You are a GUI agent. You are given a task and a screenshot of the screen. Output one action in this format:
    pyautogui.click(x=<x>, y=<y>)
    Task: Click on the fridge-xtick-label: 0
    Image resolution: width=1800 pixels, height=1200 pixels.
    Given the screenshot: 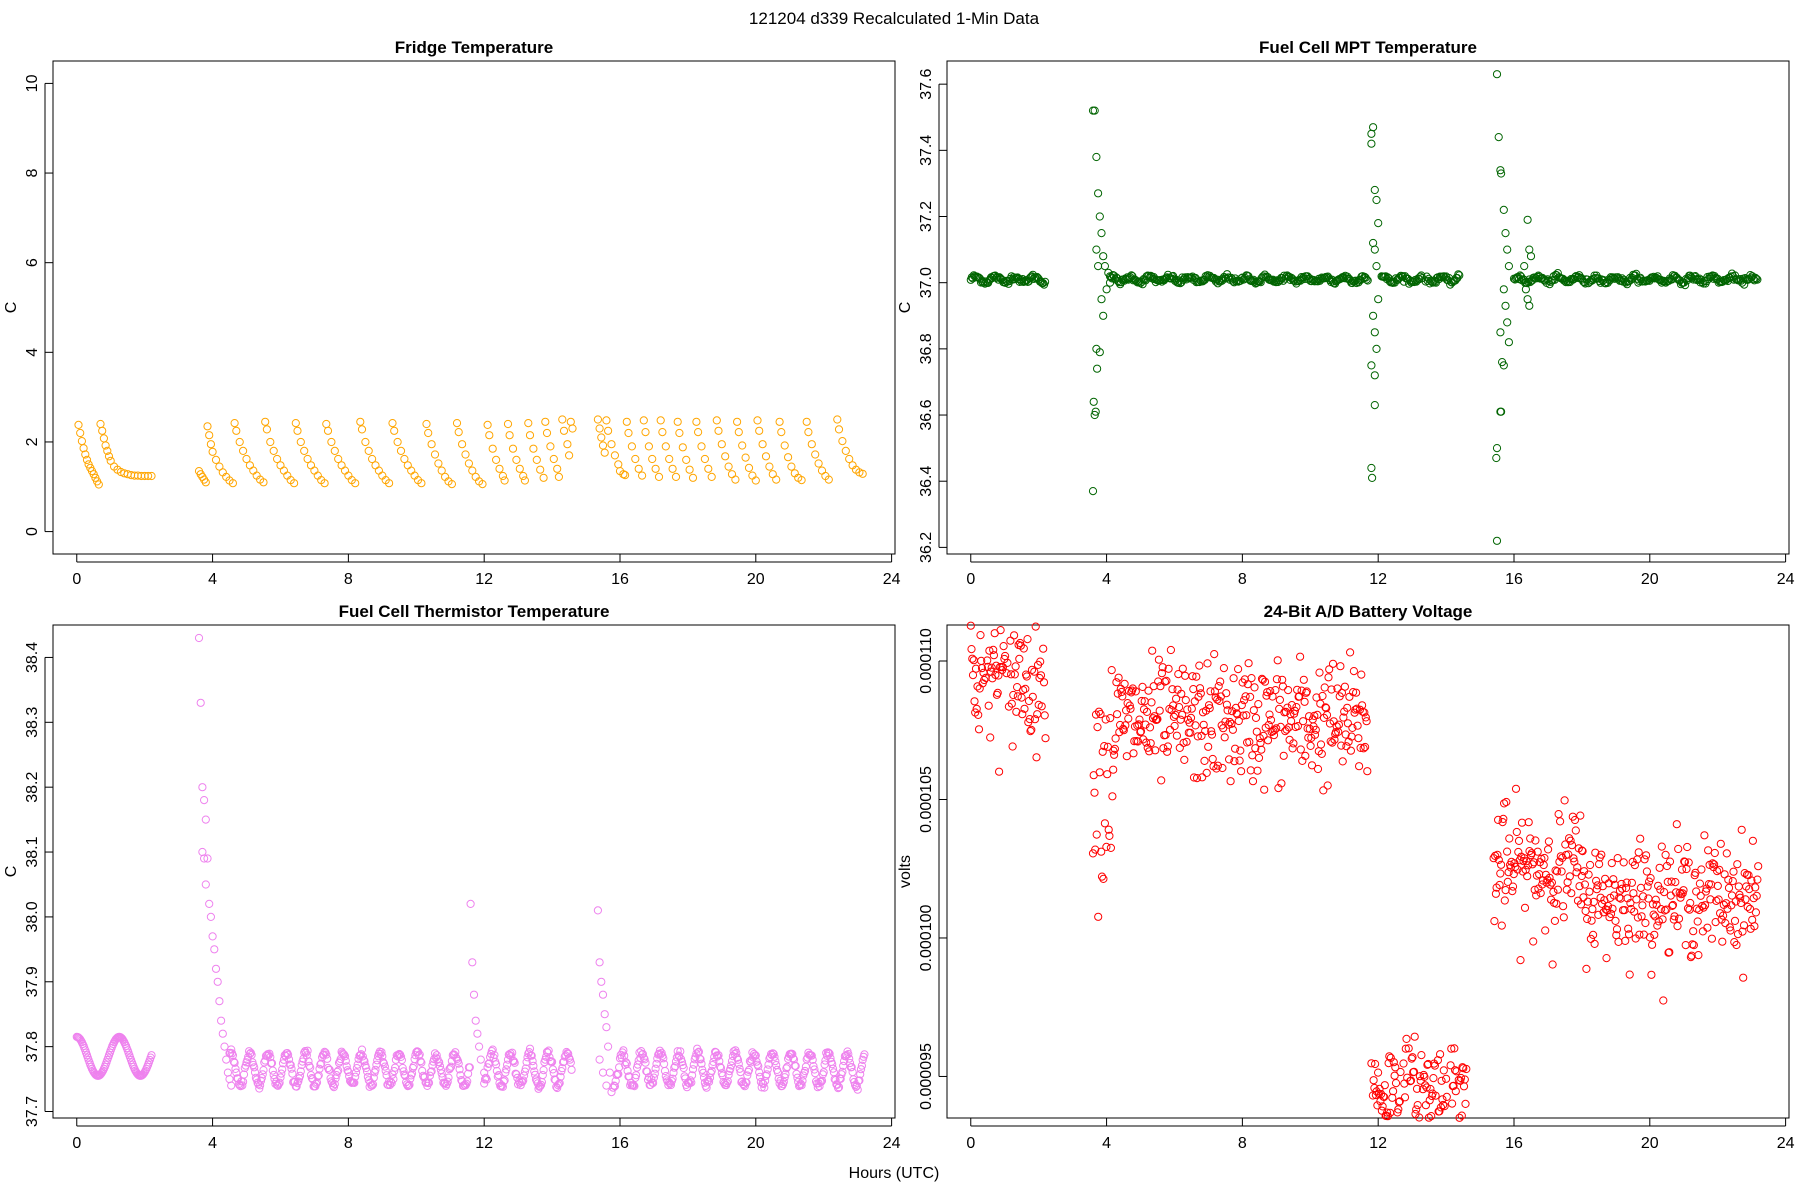 What is the action you would take?
    pyautogui.click(x=76, y=579)
    